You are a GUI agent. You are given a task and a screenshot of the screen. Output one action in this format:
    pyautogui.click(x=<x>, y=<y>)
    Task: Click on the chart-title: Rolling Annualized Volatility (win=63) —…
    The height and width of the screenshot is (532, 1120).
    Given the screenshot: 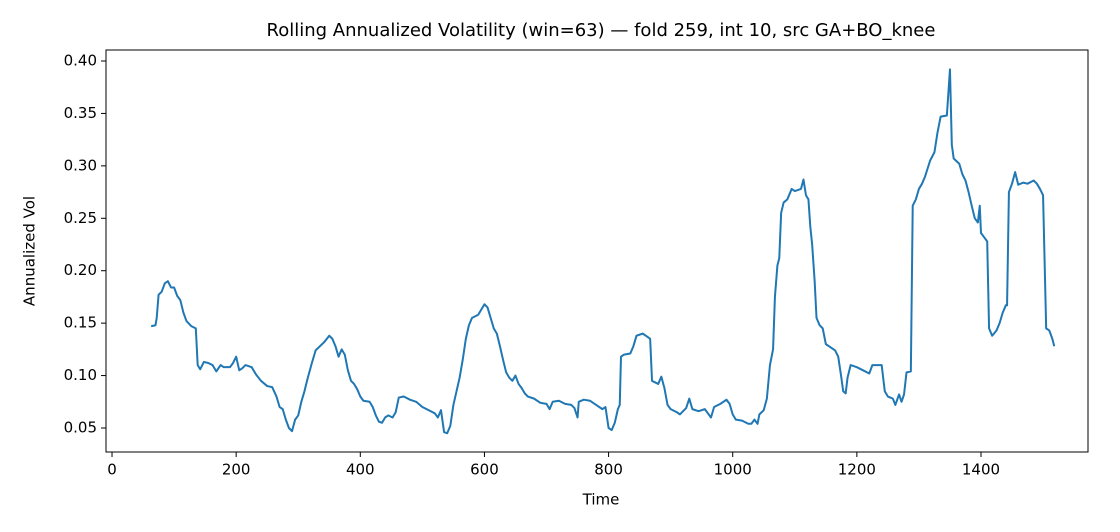 What is the action you would take?
    pyautogui.click(x=601, y=30)
    